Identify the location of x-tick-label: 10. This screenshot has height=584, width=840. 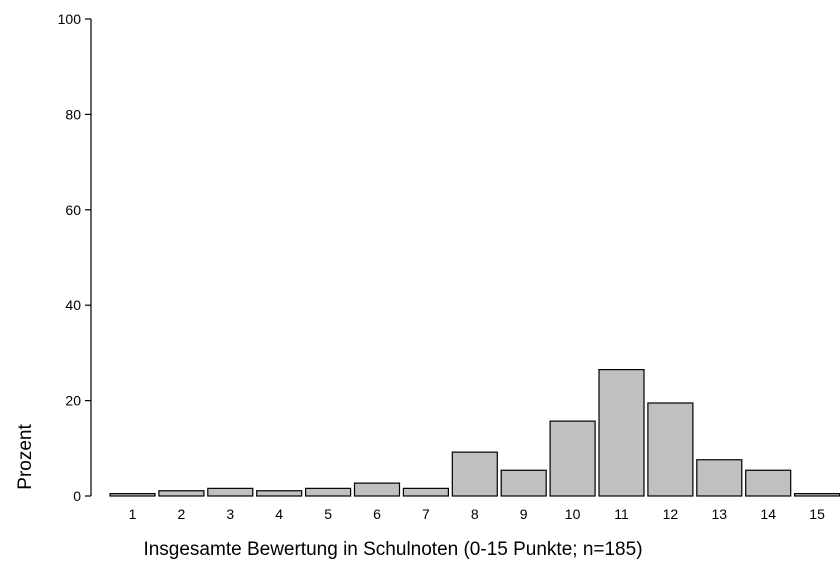
(573, 514).